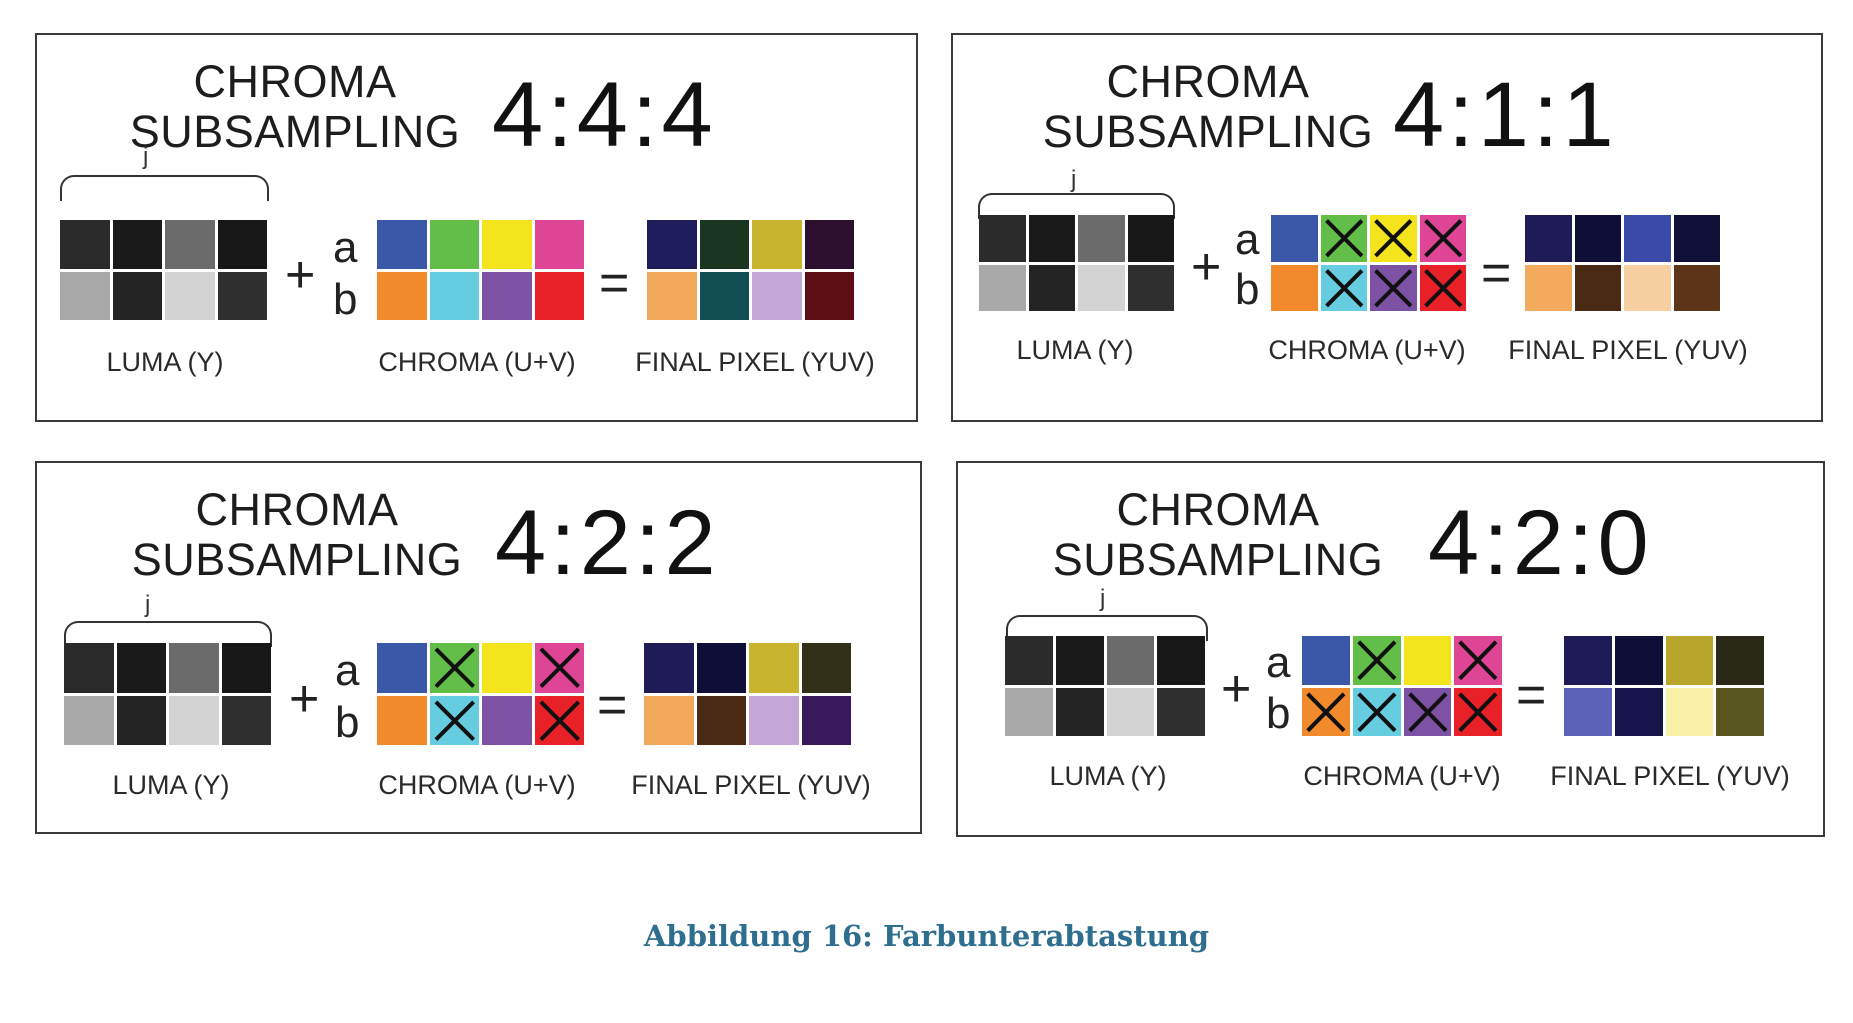 The width and height of the screenshot is (1853, 1023). I want to click on title-line2: SUBSAMPLING, so click(1208, 131).